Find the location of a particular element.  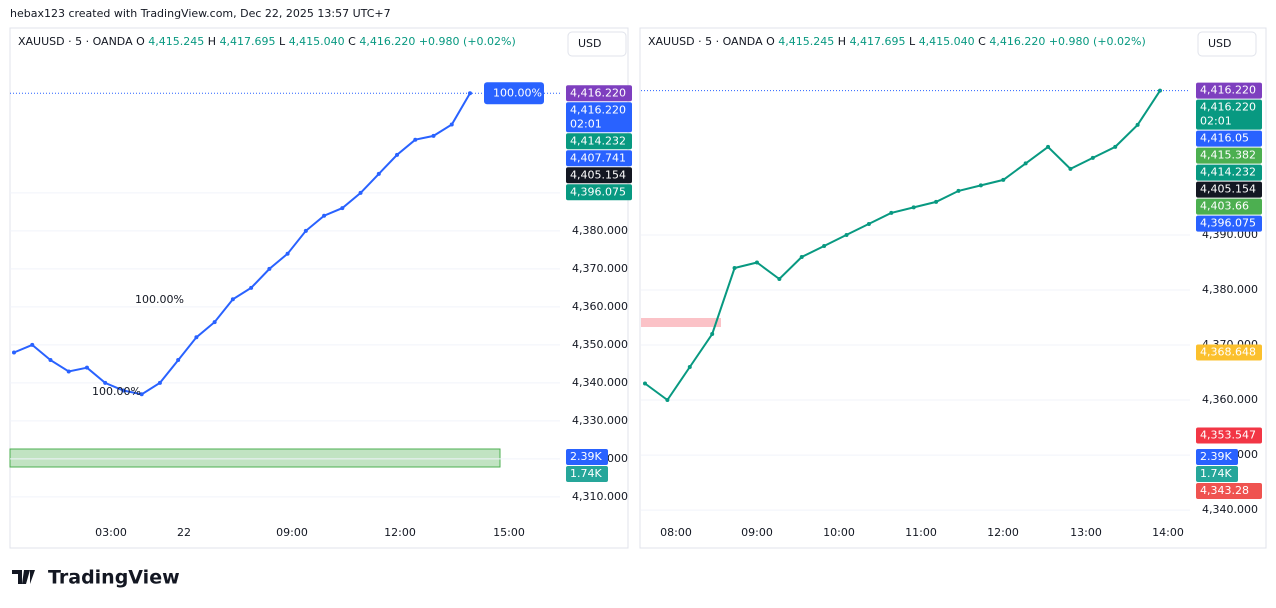

price-badge-label: 4,368.648 is located at coordinates (1228, 351).